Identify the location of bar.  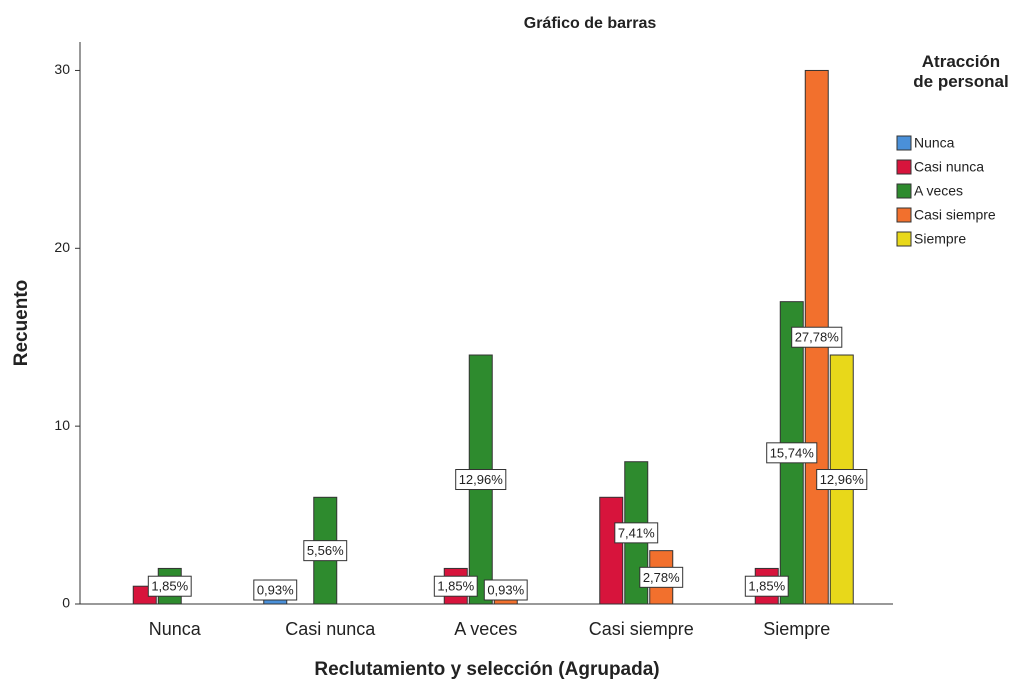
(611, 550).